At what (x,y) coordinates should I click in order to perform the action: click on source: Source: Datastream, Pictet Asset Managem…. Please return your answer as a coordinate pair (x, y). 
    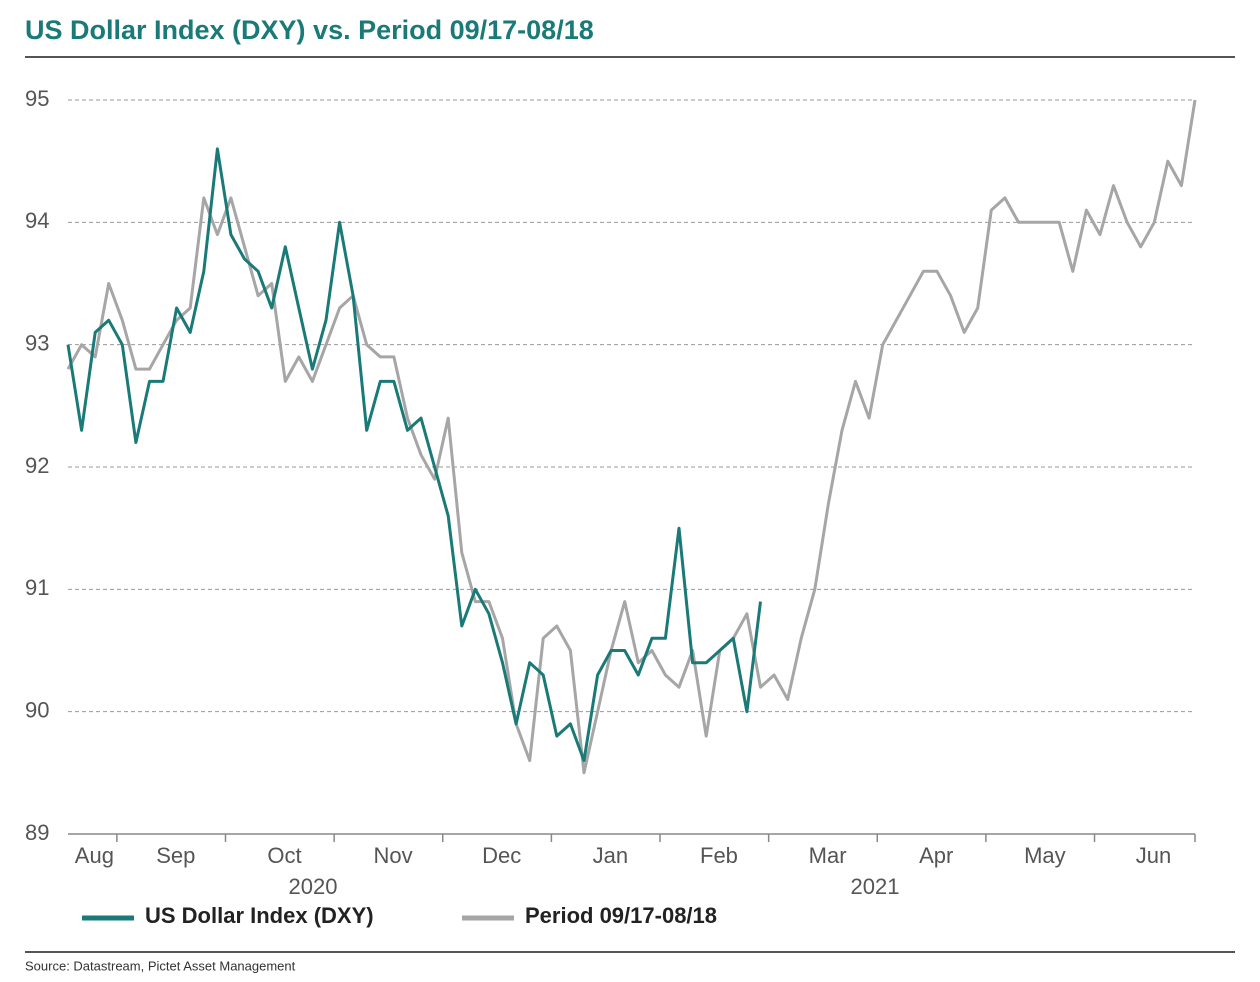
    Looking at the image, I should click on (160, 965).